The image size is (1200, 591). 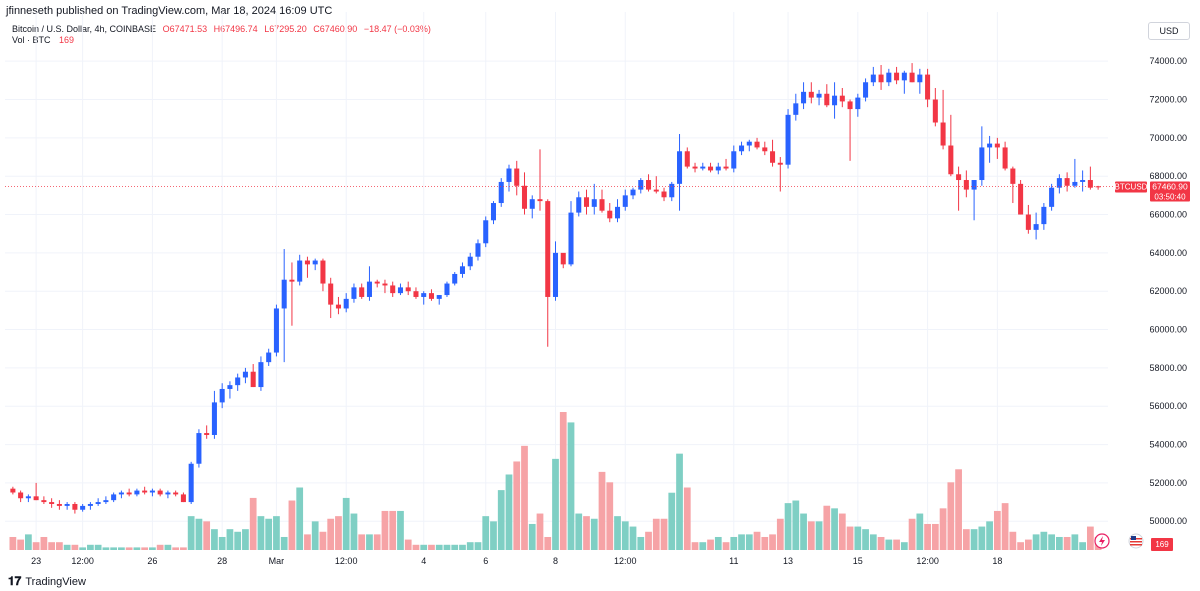 What do you see at coordinates (1168, 368) in the screenshot?
I see `y-tick-label: 58000.00` at bounding box center [1168, 368].